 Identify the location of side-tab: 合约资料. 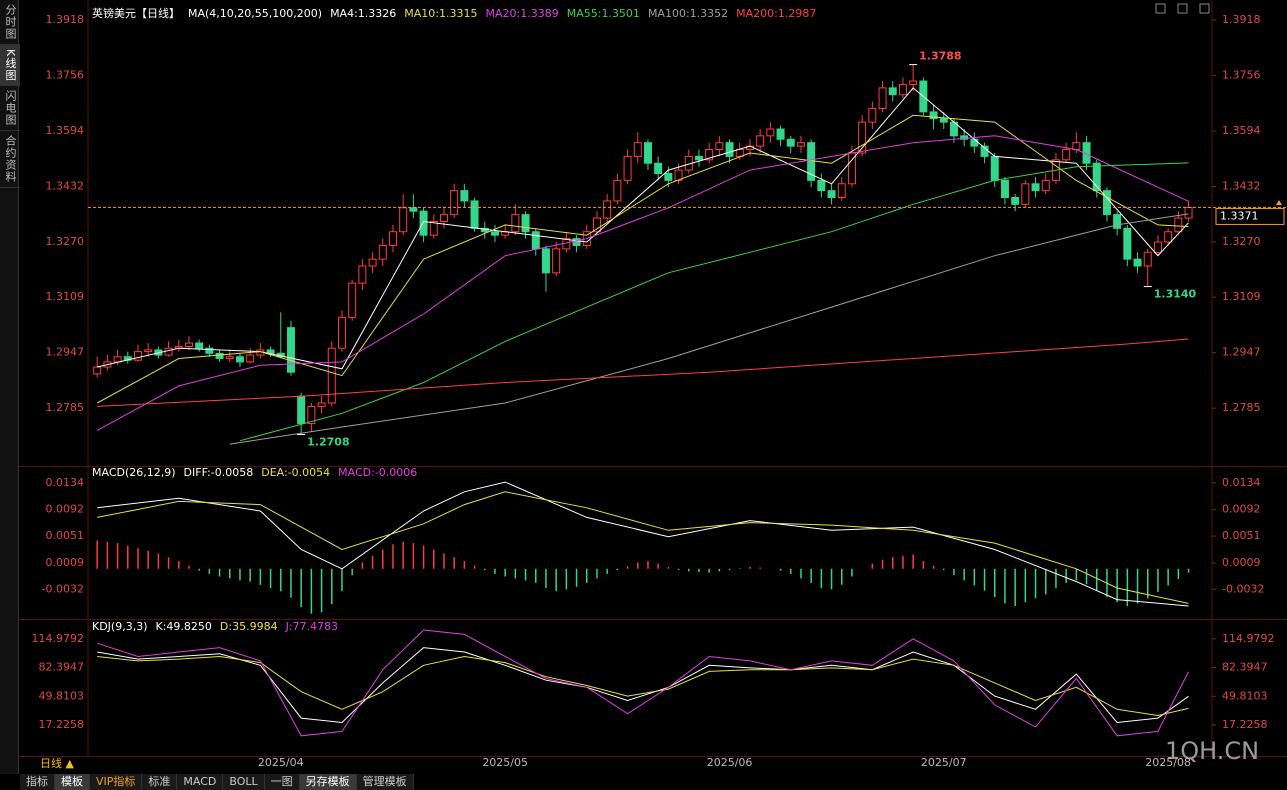
(10, 160).